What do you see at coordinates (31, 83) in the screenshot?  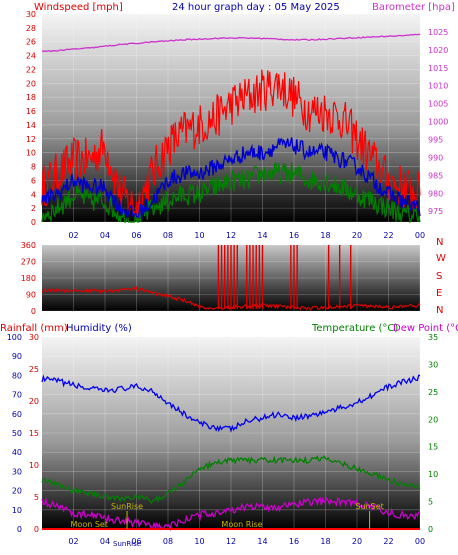 I see `wind-tick-label: 20` at bounding box center [31, 83].